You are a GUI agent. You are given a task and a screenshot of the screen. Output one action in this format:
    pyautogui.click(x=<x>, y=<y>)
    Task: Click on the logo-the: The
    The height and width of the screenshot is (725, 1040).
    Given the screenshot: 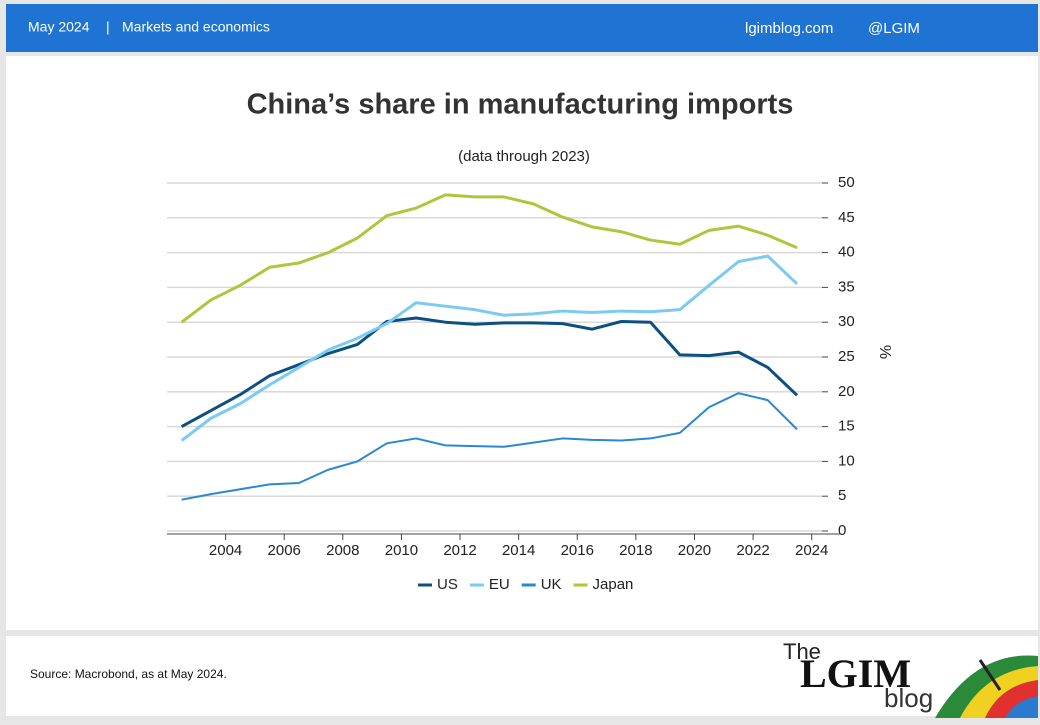 What is the action you would take?
    pyautogui.click(x=802, y=651)
    